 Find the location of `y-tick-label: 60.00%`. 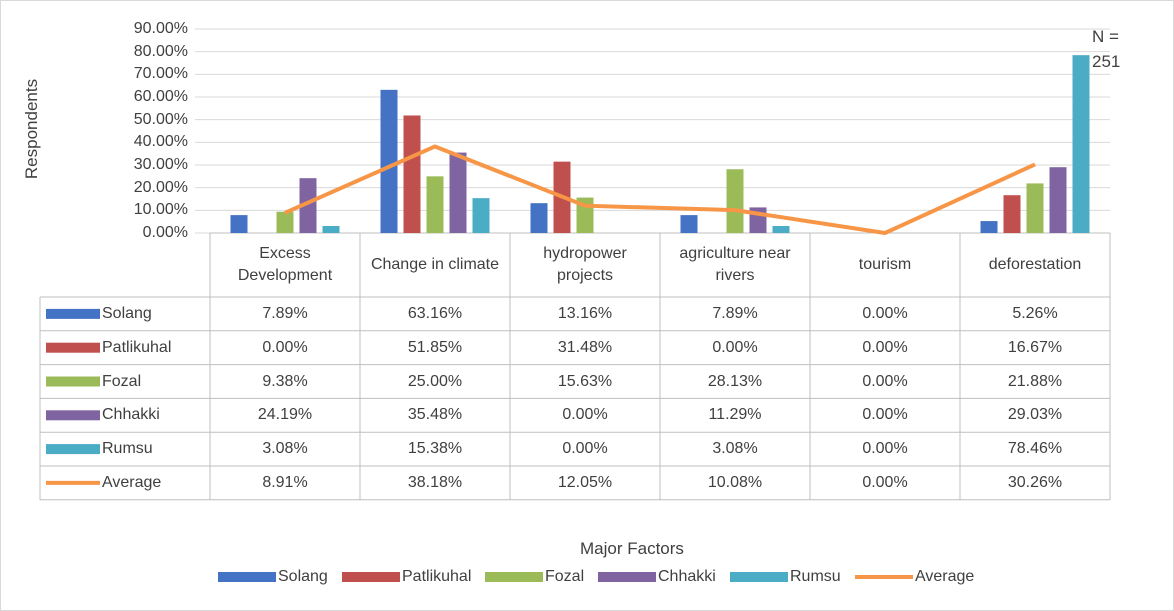

y-tick-label: 60.00% is located at coordinates (160, 96).